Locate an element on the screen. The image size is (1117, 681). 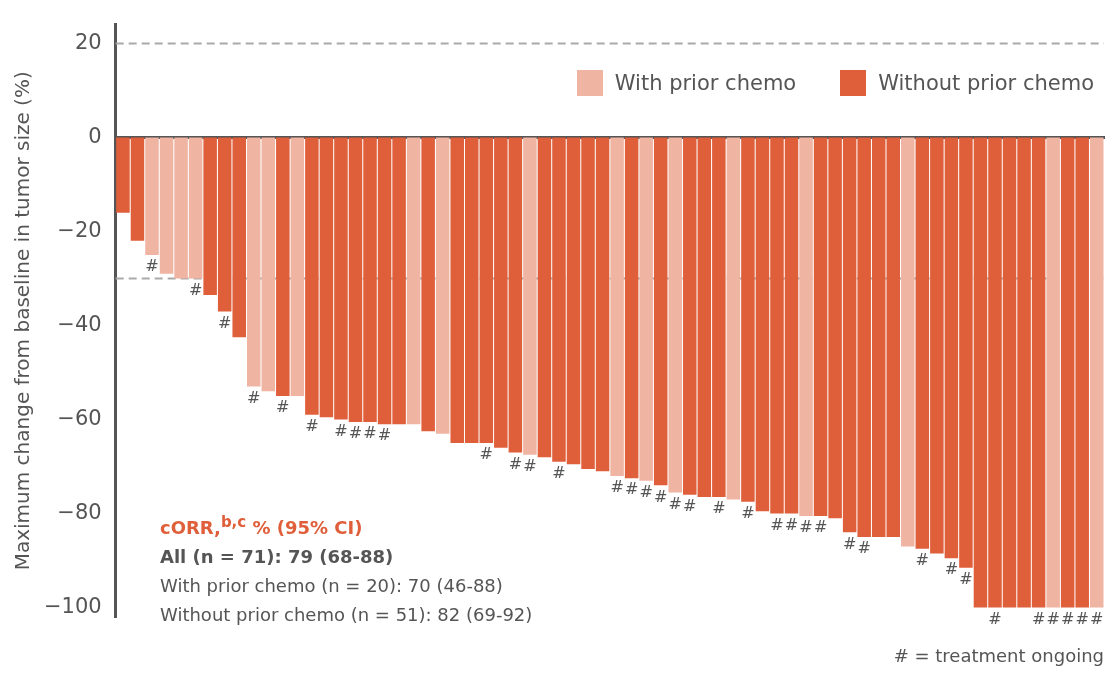
y-tick-label: −80 is located at coordinates (79, 512).